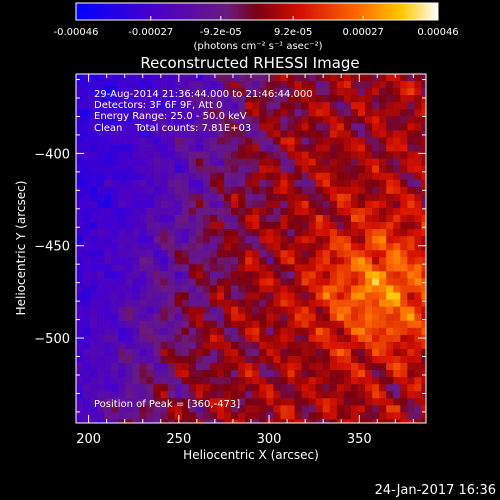 The width and height of the screenshot is (500, 500). What do you see at coordinates (257, 46) in the screenshot?
I see `colorbar-unit-label: (photons cm⁻² s⁻¹ asec⁻²)` at bounding box center [257, 46].